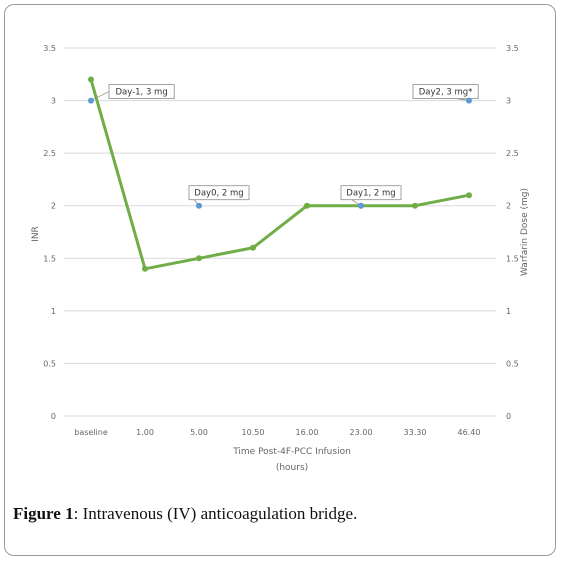 This screenshot has width=562, height=562. I want to click on y2-axis-title: Warfarin Dose (mg), so click(525, 232).